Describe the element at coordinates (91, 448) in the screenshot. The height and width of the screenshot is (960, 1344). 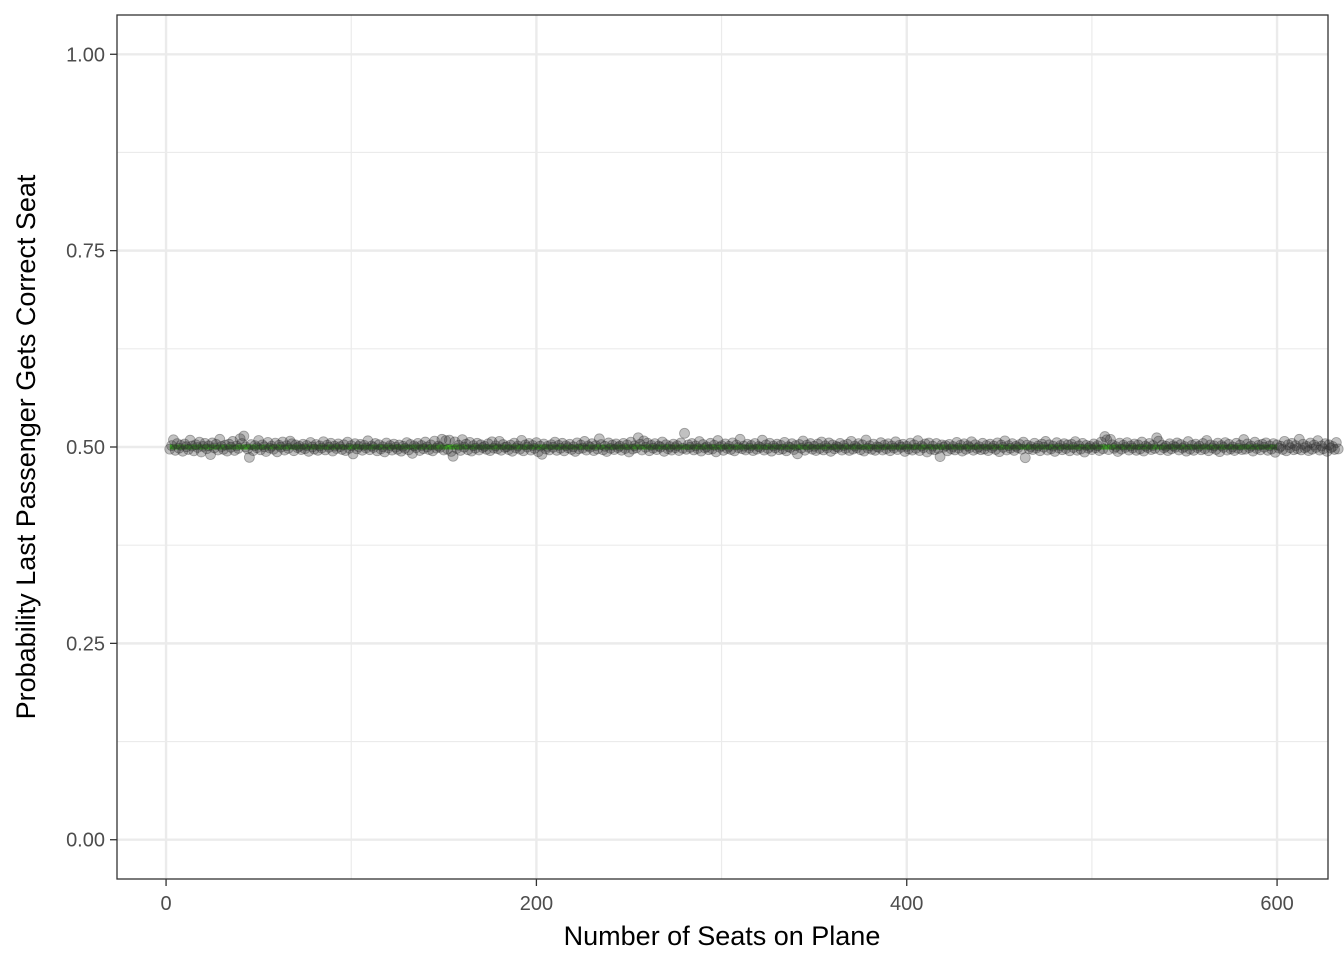
I see `y-axis: 0.00 0.25 0.50 0.75 1.00` at that location.